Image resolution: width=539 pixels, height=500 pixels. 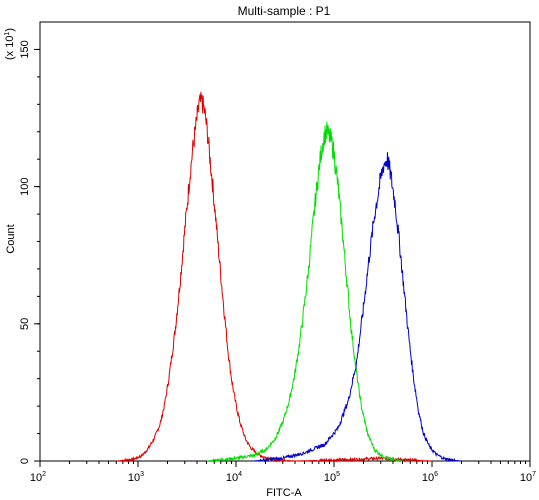 I want to click on chart-title: Multi-sample : P1, so click(x=284, y=11).